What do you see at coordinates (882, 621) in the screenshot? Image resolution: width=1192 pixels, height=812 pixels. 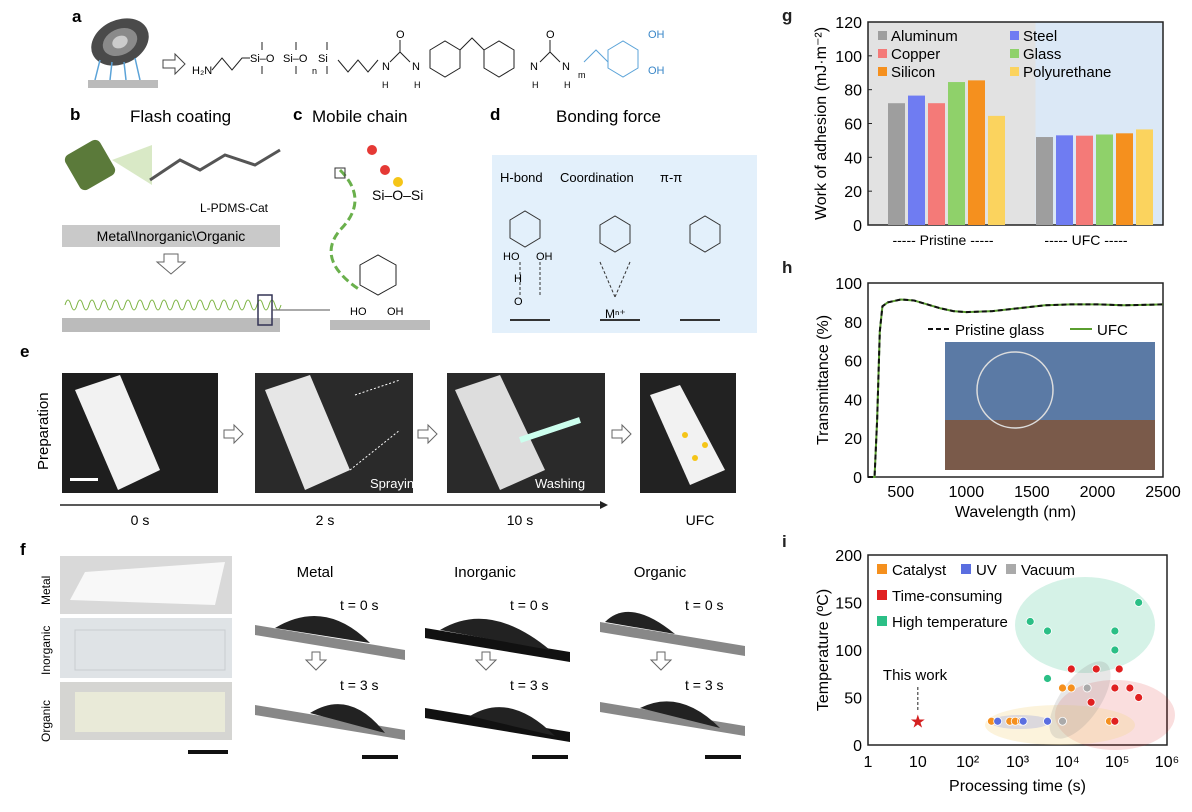 I see `legend-swatch-high-temperature` at bounding box center [882, 621].